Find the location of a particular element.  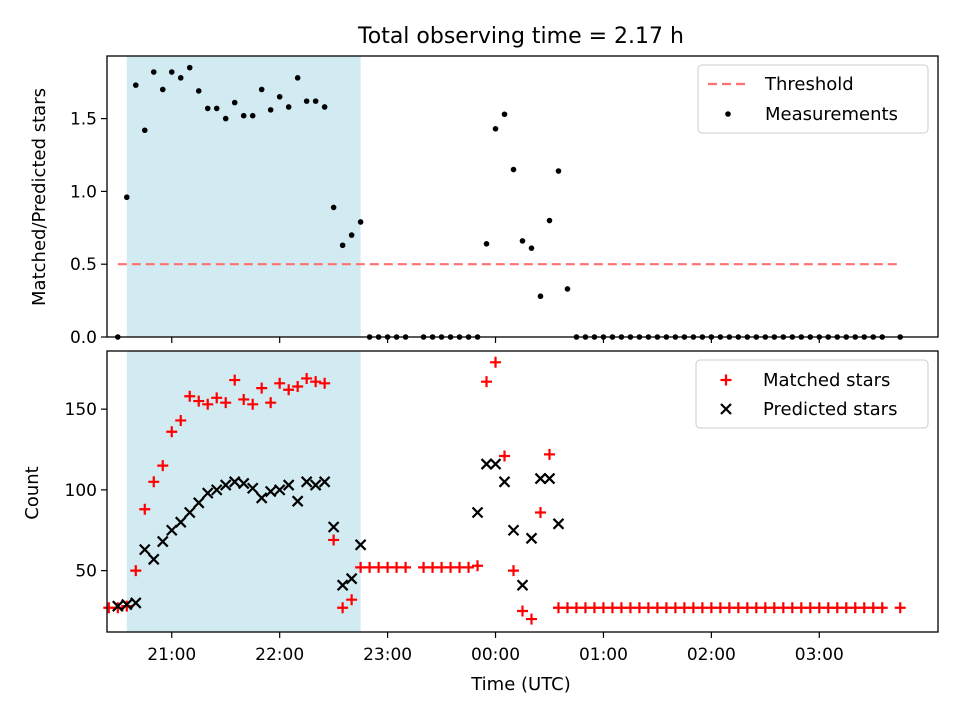

bottom-y-tick-label: 150 is located at coordinates (81, 410).